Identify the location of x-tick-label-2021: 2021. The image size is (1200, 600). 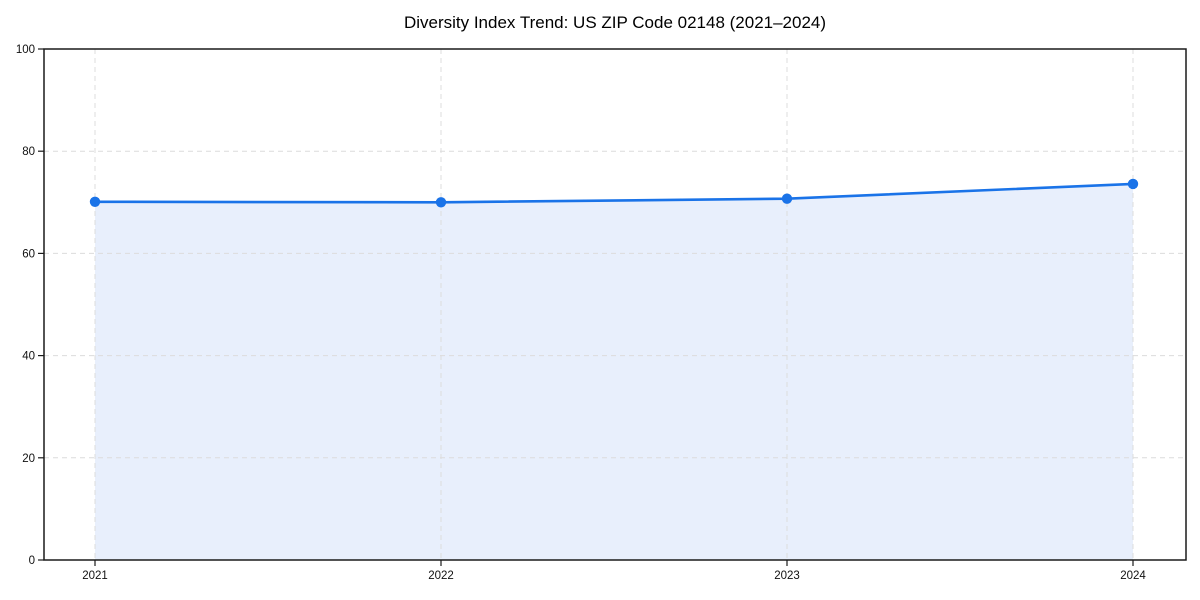
(95, 576).